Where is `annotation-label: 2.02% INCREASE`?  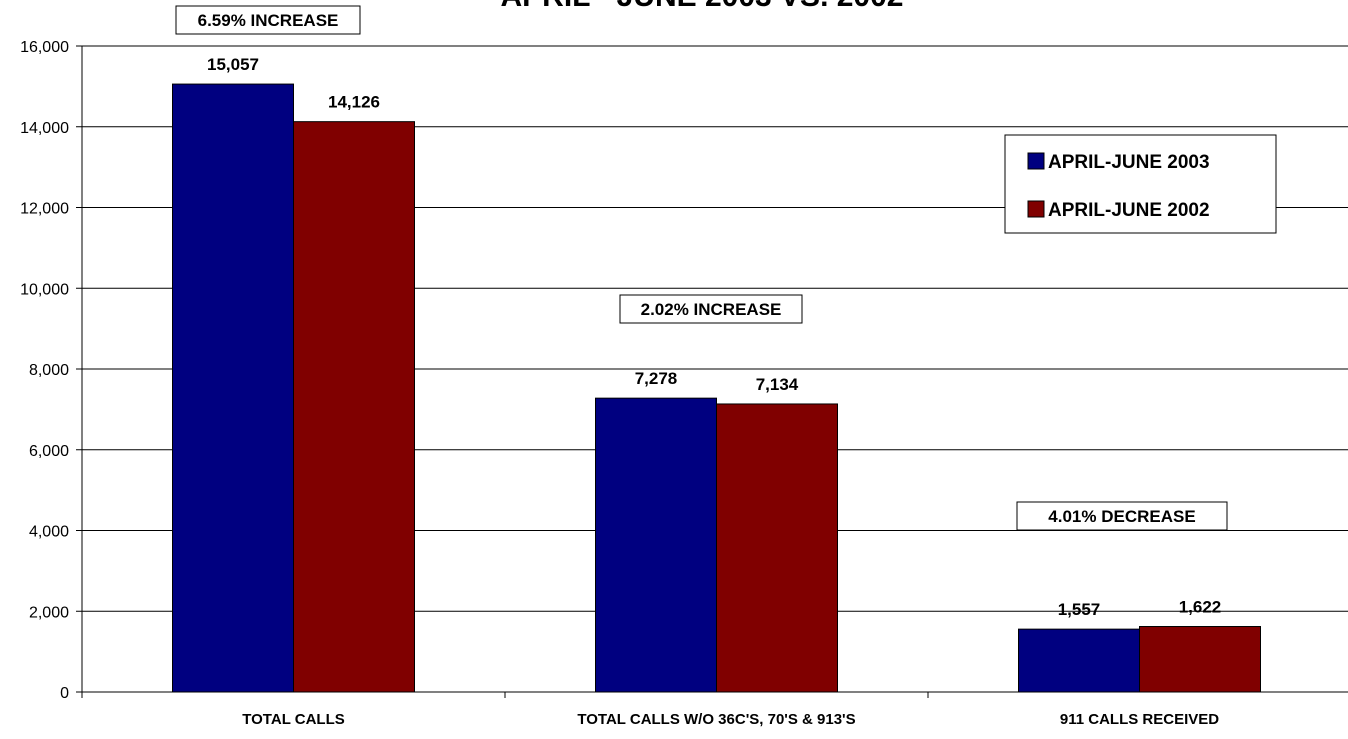
annotation-label: 2.02% INCREASE is located at coordinates (711, 309).